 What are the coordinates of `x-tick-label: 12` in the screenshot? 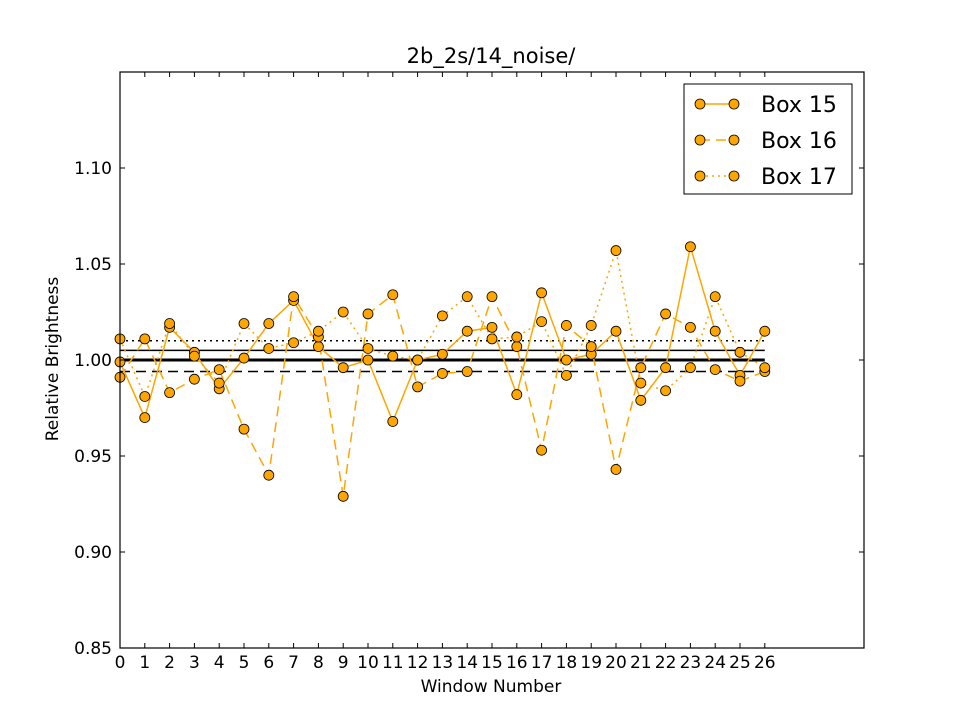 It's located at (418, 663).